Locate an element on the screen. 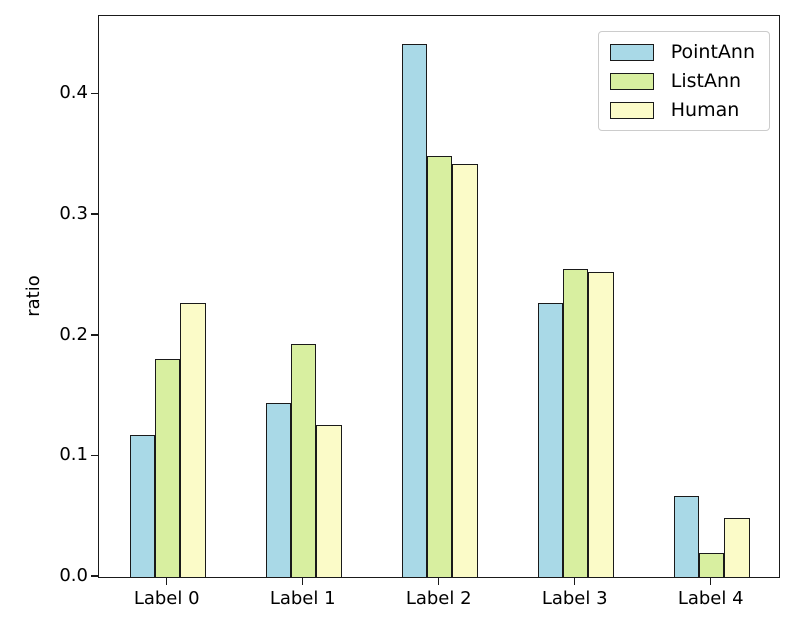  x-tick-label: Label 0 is located at coordinates (166, 598).